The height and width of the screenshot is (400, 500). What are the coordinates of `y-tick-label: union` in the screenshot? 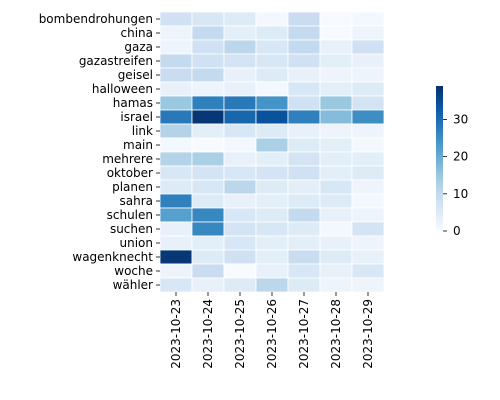 It's located at (137, 243).